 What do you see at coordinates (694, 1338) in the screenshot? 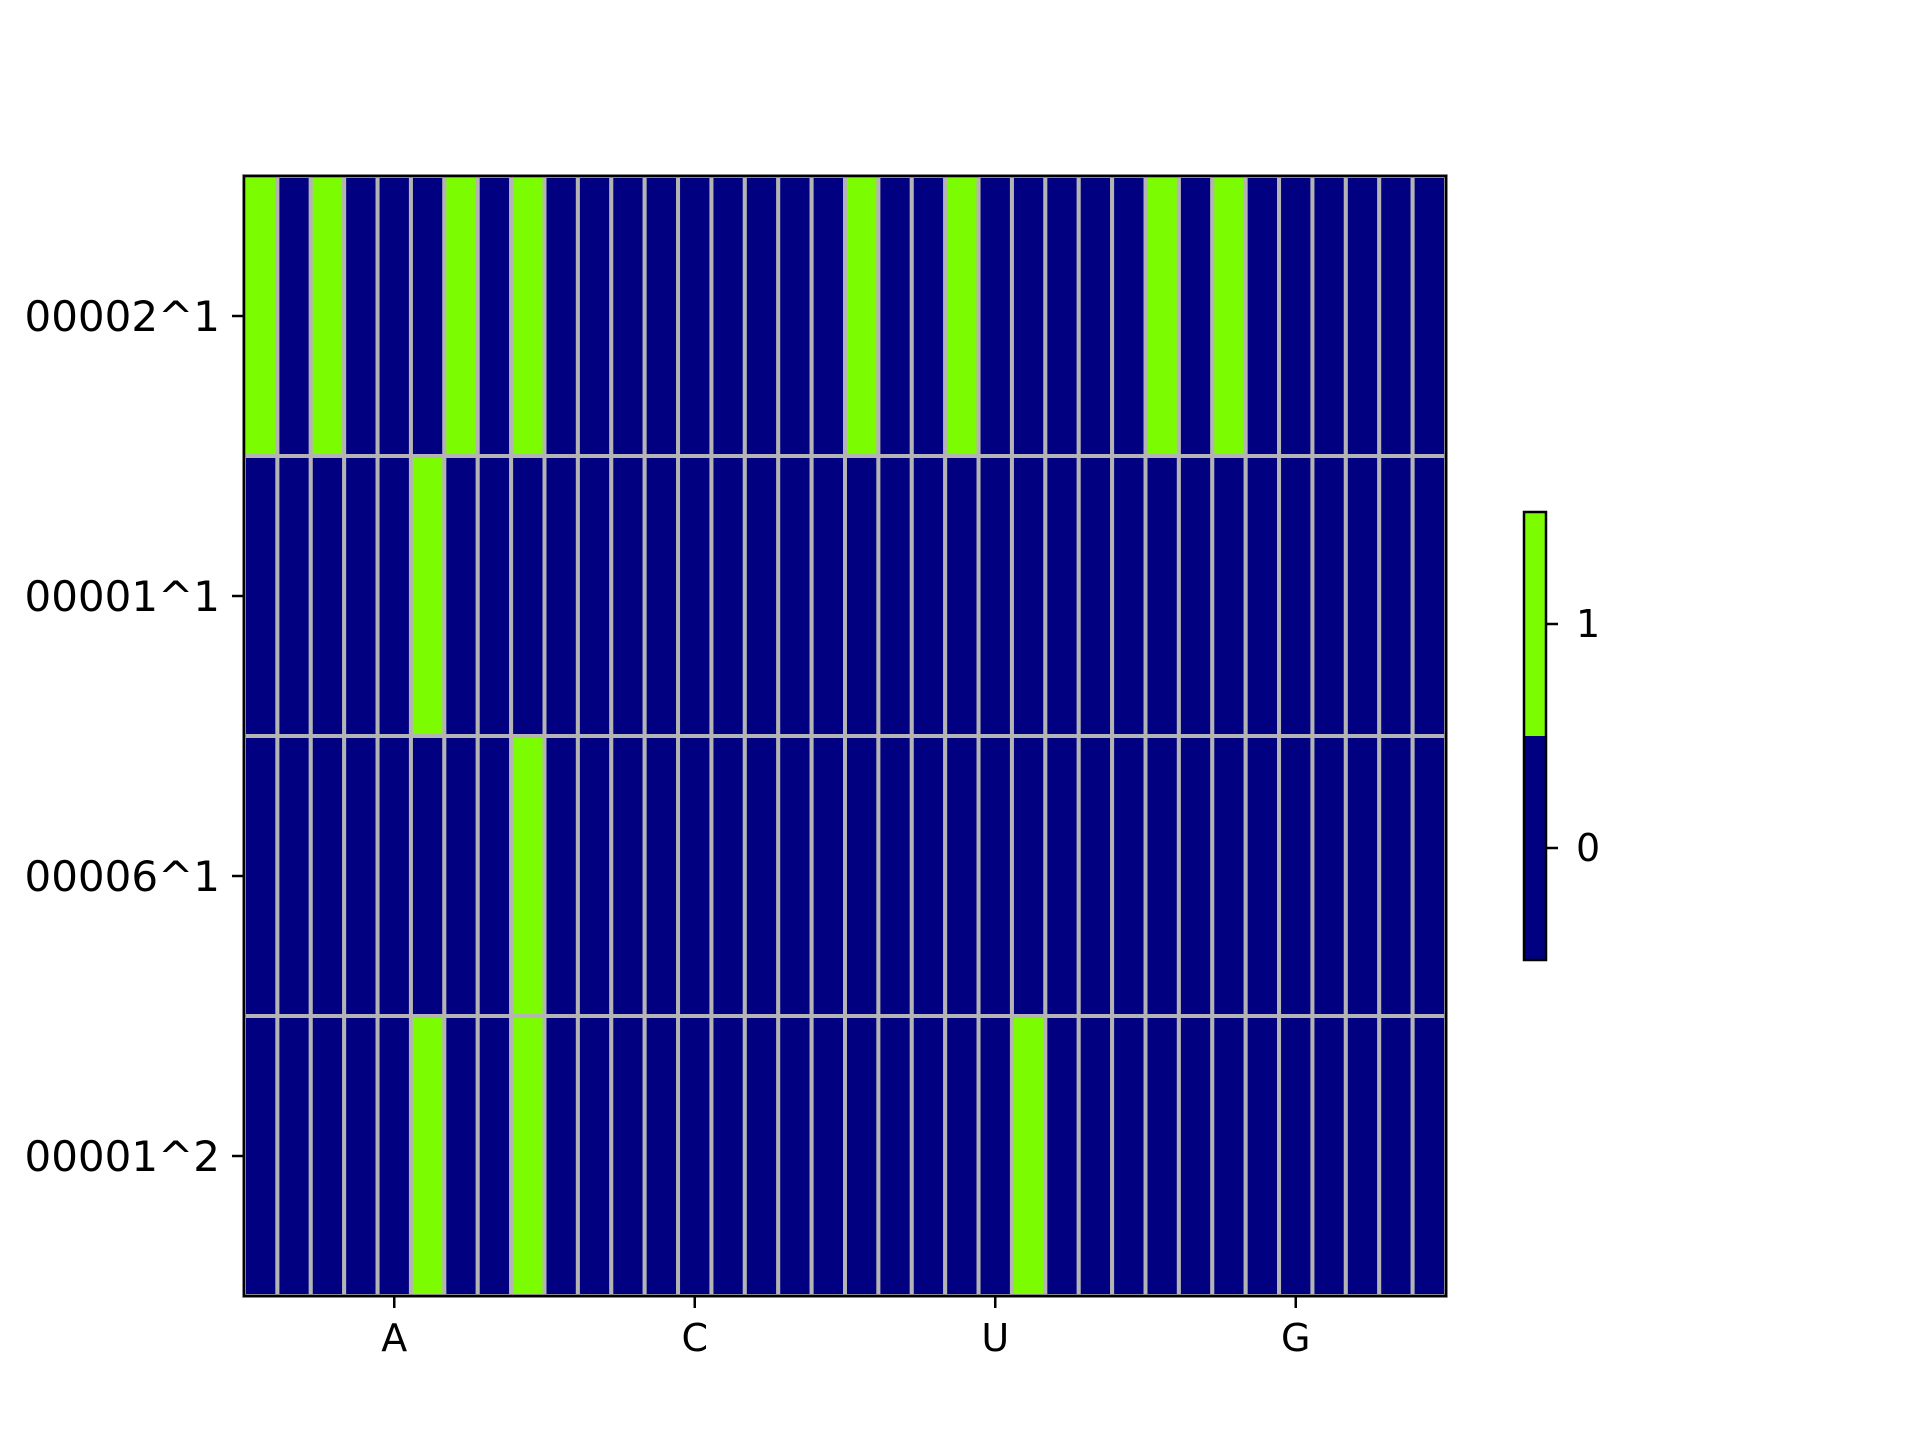
I see `x-tick-label: C` at bounding box center [694, 1338].